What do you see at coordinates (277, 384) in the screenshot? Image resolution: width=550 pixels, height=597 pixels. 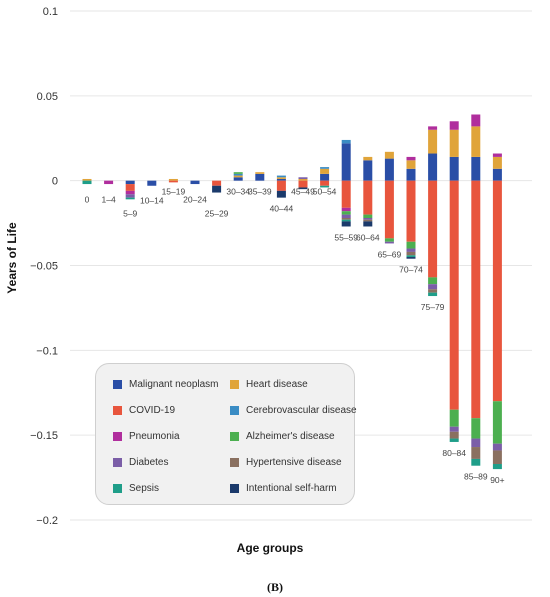 I see `legend-label: Heart disease` at bounding box center [277, 384].